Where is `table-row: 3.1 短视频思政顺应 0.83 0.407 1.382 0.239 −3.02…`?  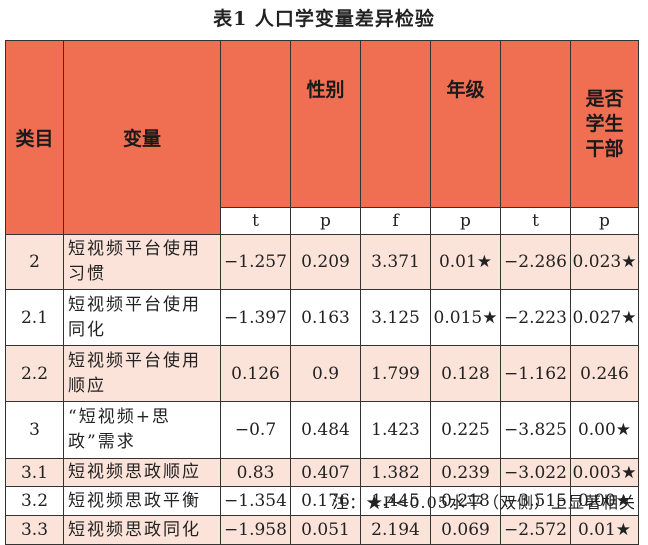 table-row: 3.1 短视频思政顺应 0.83 0.407 1.382 0.239 −3.02… is located at coordinates (322, 472).